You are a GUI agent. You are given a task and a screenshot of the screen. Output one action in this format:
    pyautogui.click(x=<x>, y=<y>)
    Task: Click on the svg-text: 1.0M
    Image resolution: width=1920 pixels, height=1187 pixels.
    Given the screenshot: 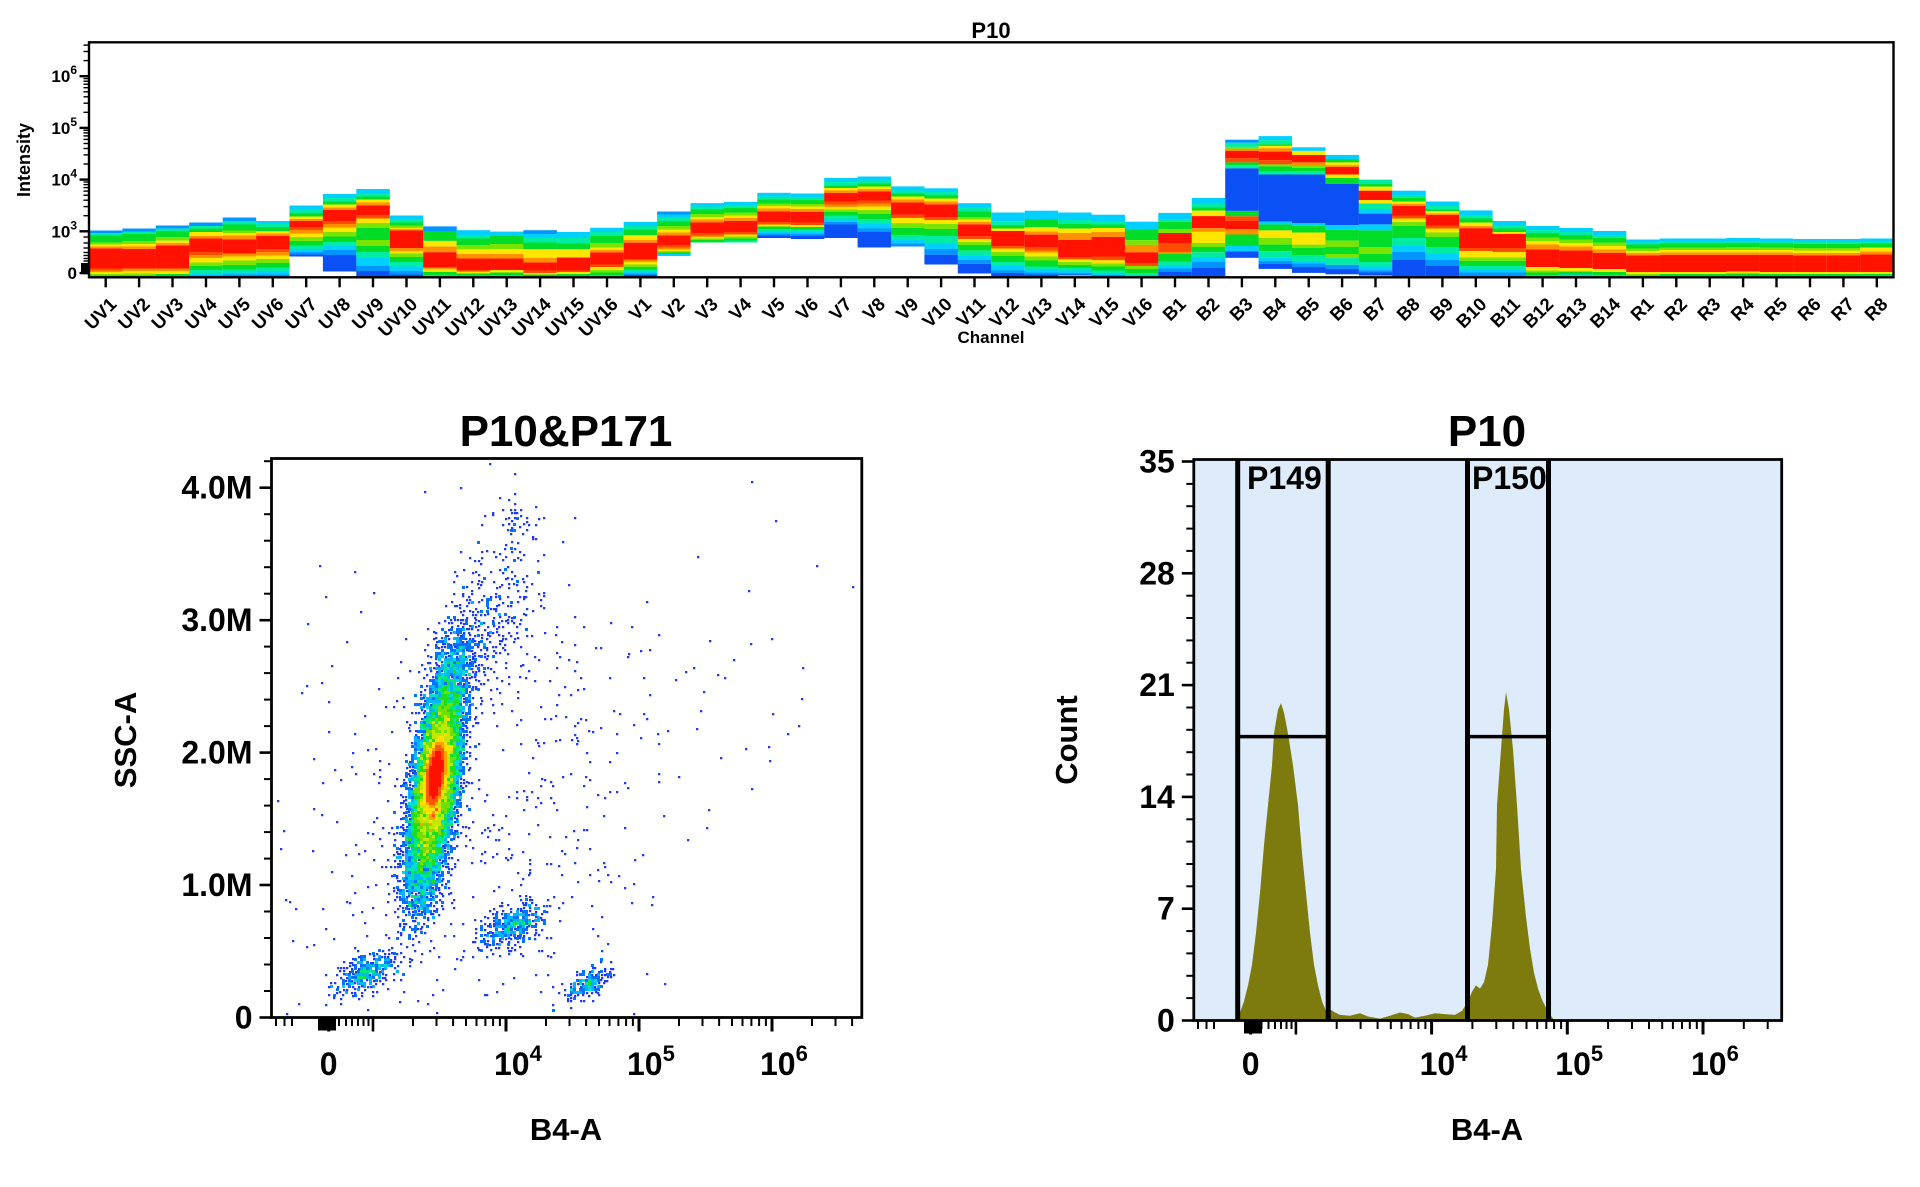 What is the action you would take?
    pyautogui.click(x=216, y=885)
    